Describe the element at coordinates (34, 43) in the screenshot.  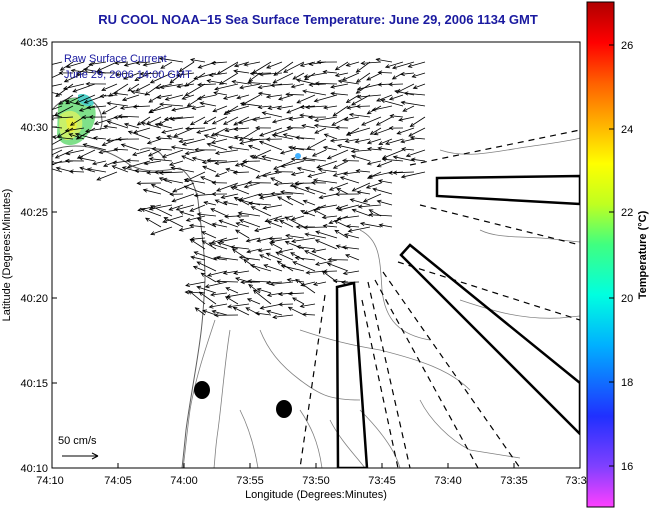
I see `y-tick-label: 40:35` at that location.